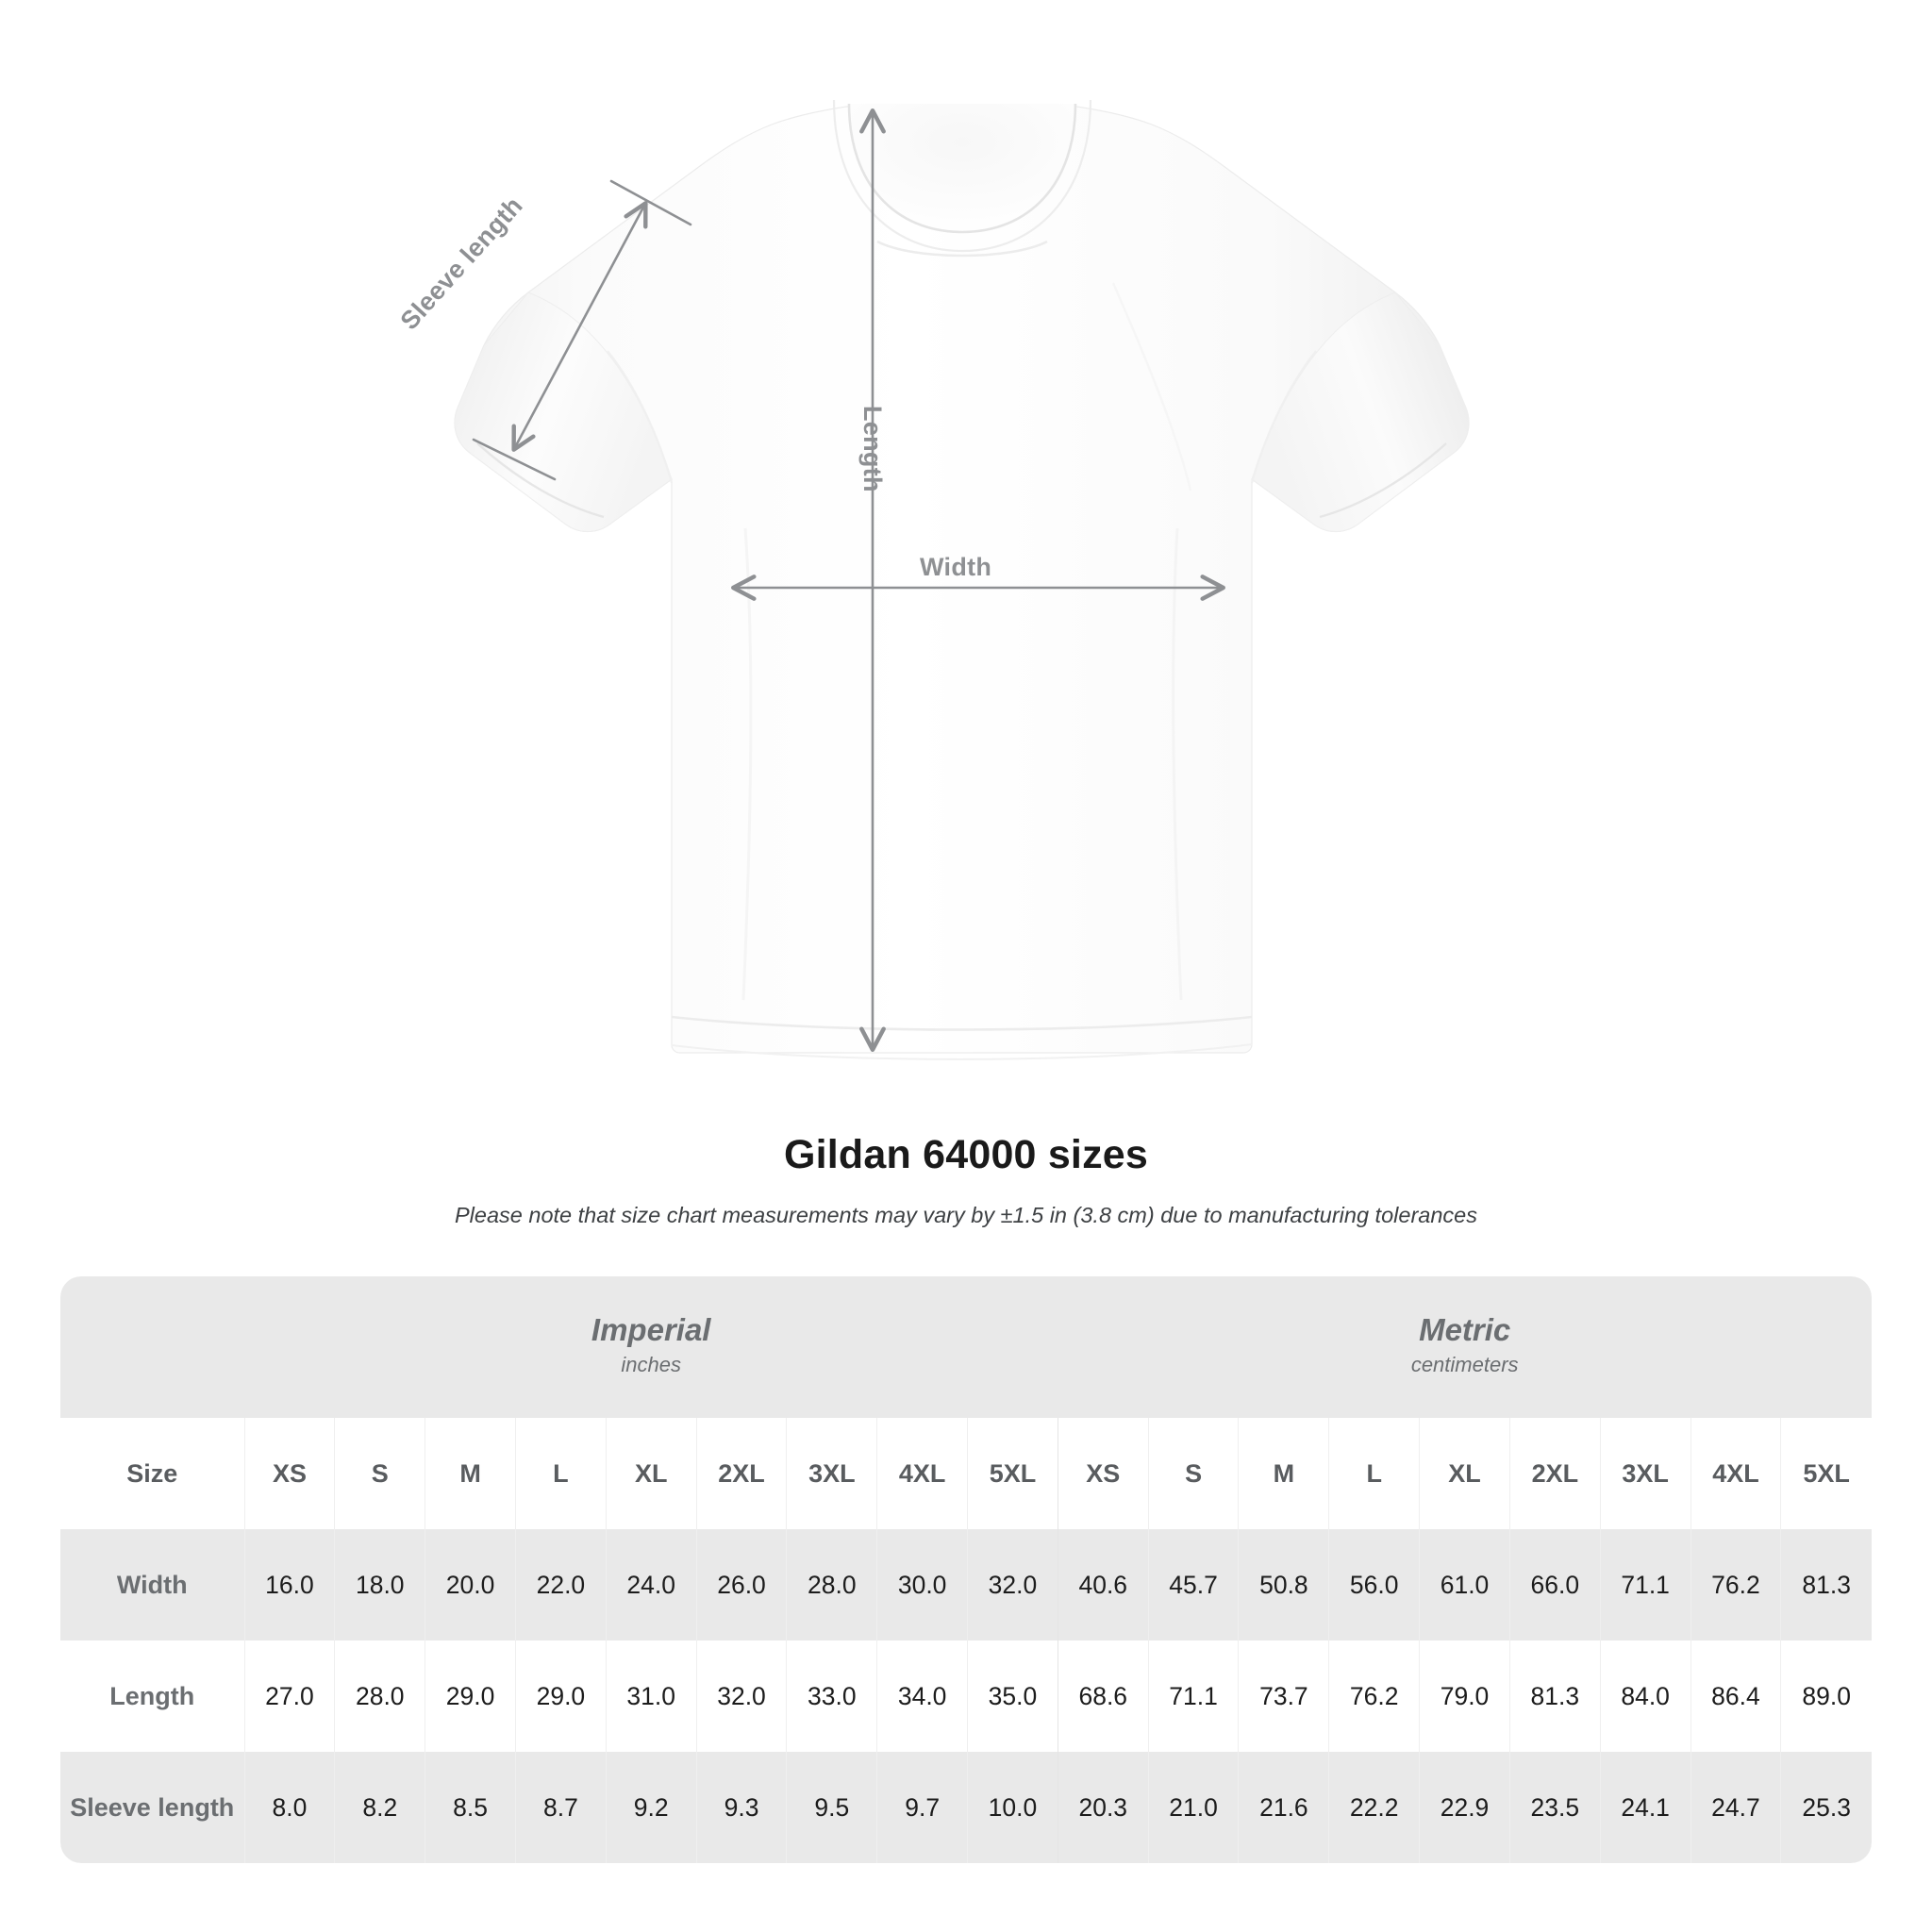 This screenshot has width=1932, height=1932. I want to click on cell-length-imperial-s: 28.0, so click(380, 1697).